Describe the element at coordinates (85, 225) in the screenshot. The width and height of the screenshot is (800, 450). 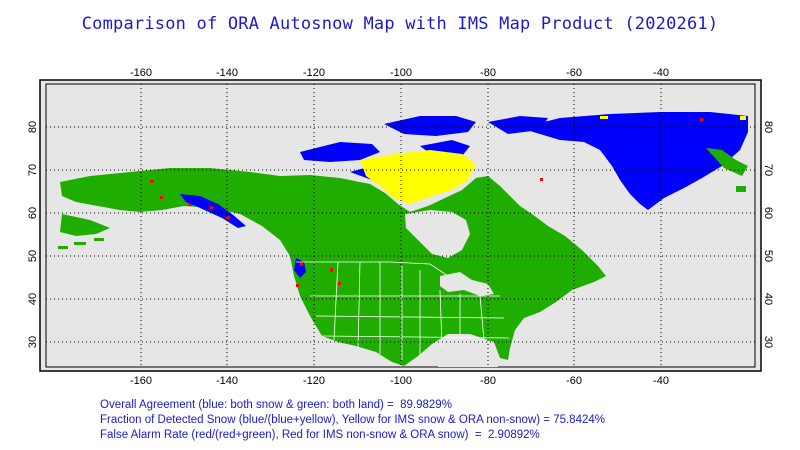
I see `alaska-peninsula` at that location.